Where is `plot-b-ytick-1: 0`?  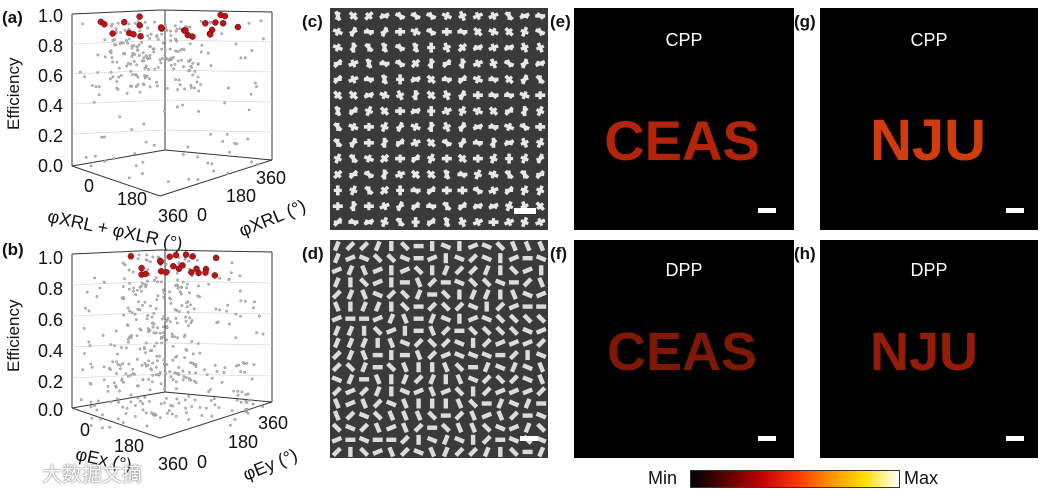
plot-b-ytick-1: 0 is located at coordinates (202, 462).